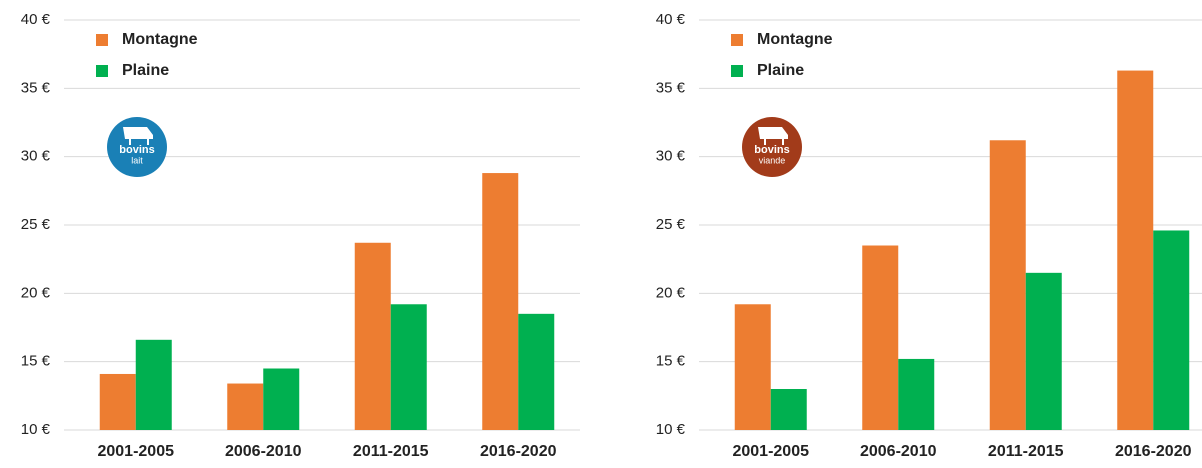 Image resolution: width=1202 pixels, height=468 pixels. I want to click on badge-text: lait, so click(137, 160).